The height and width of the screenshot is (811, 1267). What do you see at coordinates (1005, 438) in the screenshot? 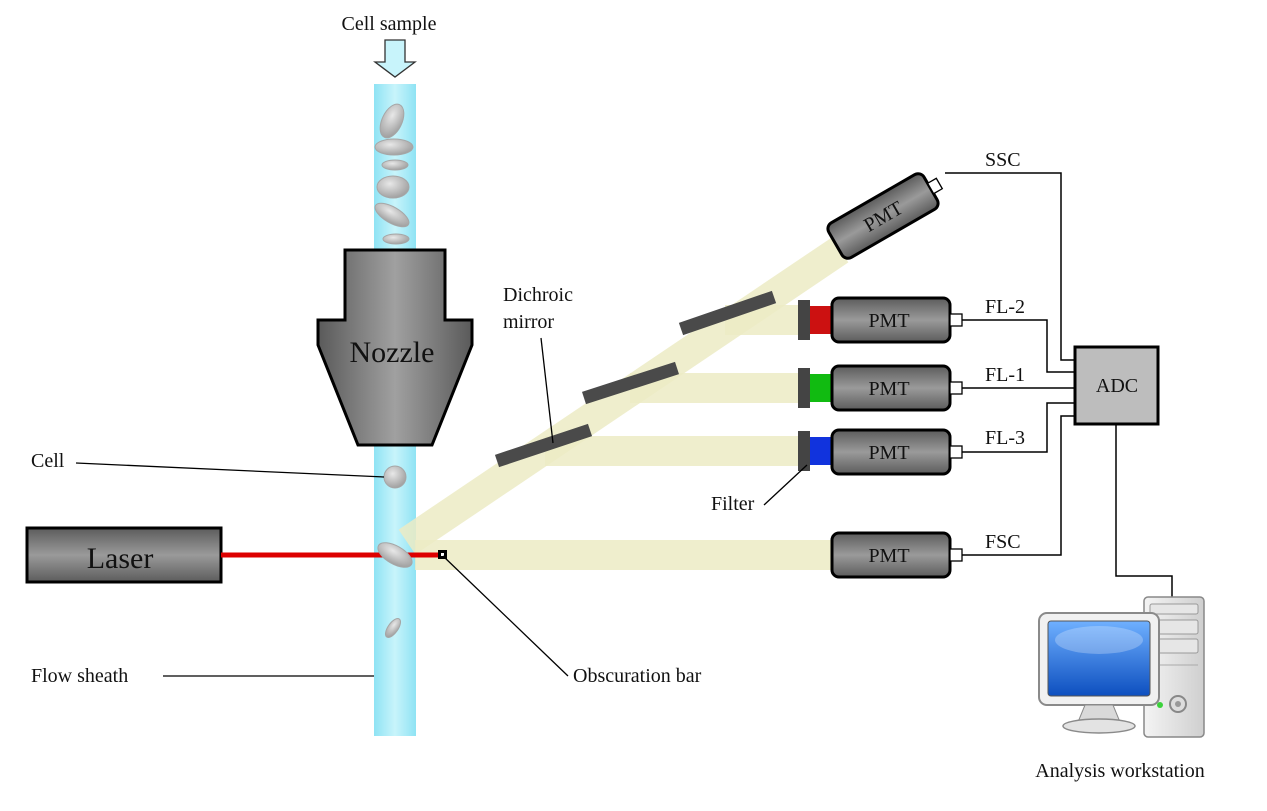
I see `channel-fl3-label: FL-3` at bounding box center [1005, 438].